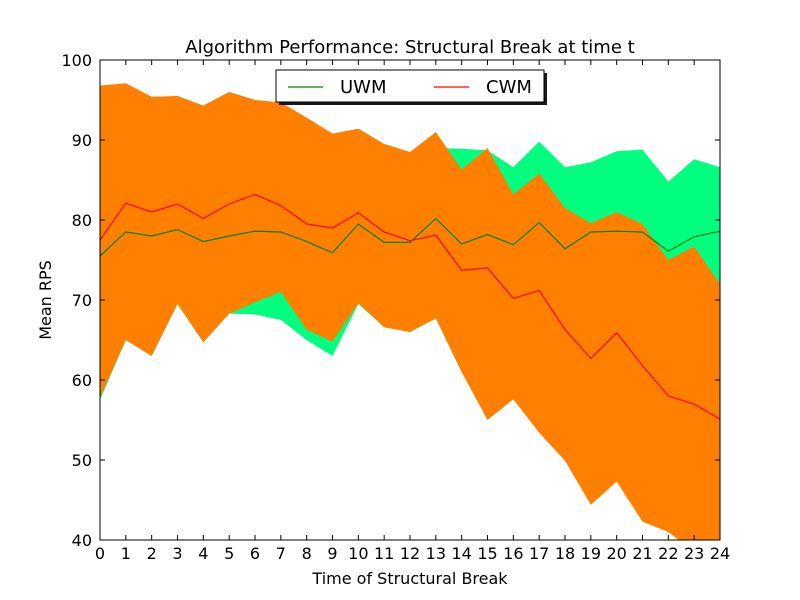 This screenshot has width=800, height=600. What do you see at coordinates (100, 553) in the screenshot?
I see `x-tick-label: 0` at bounding box center [100, 553].